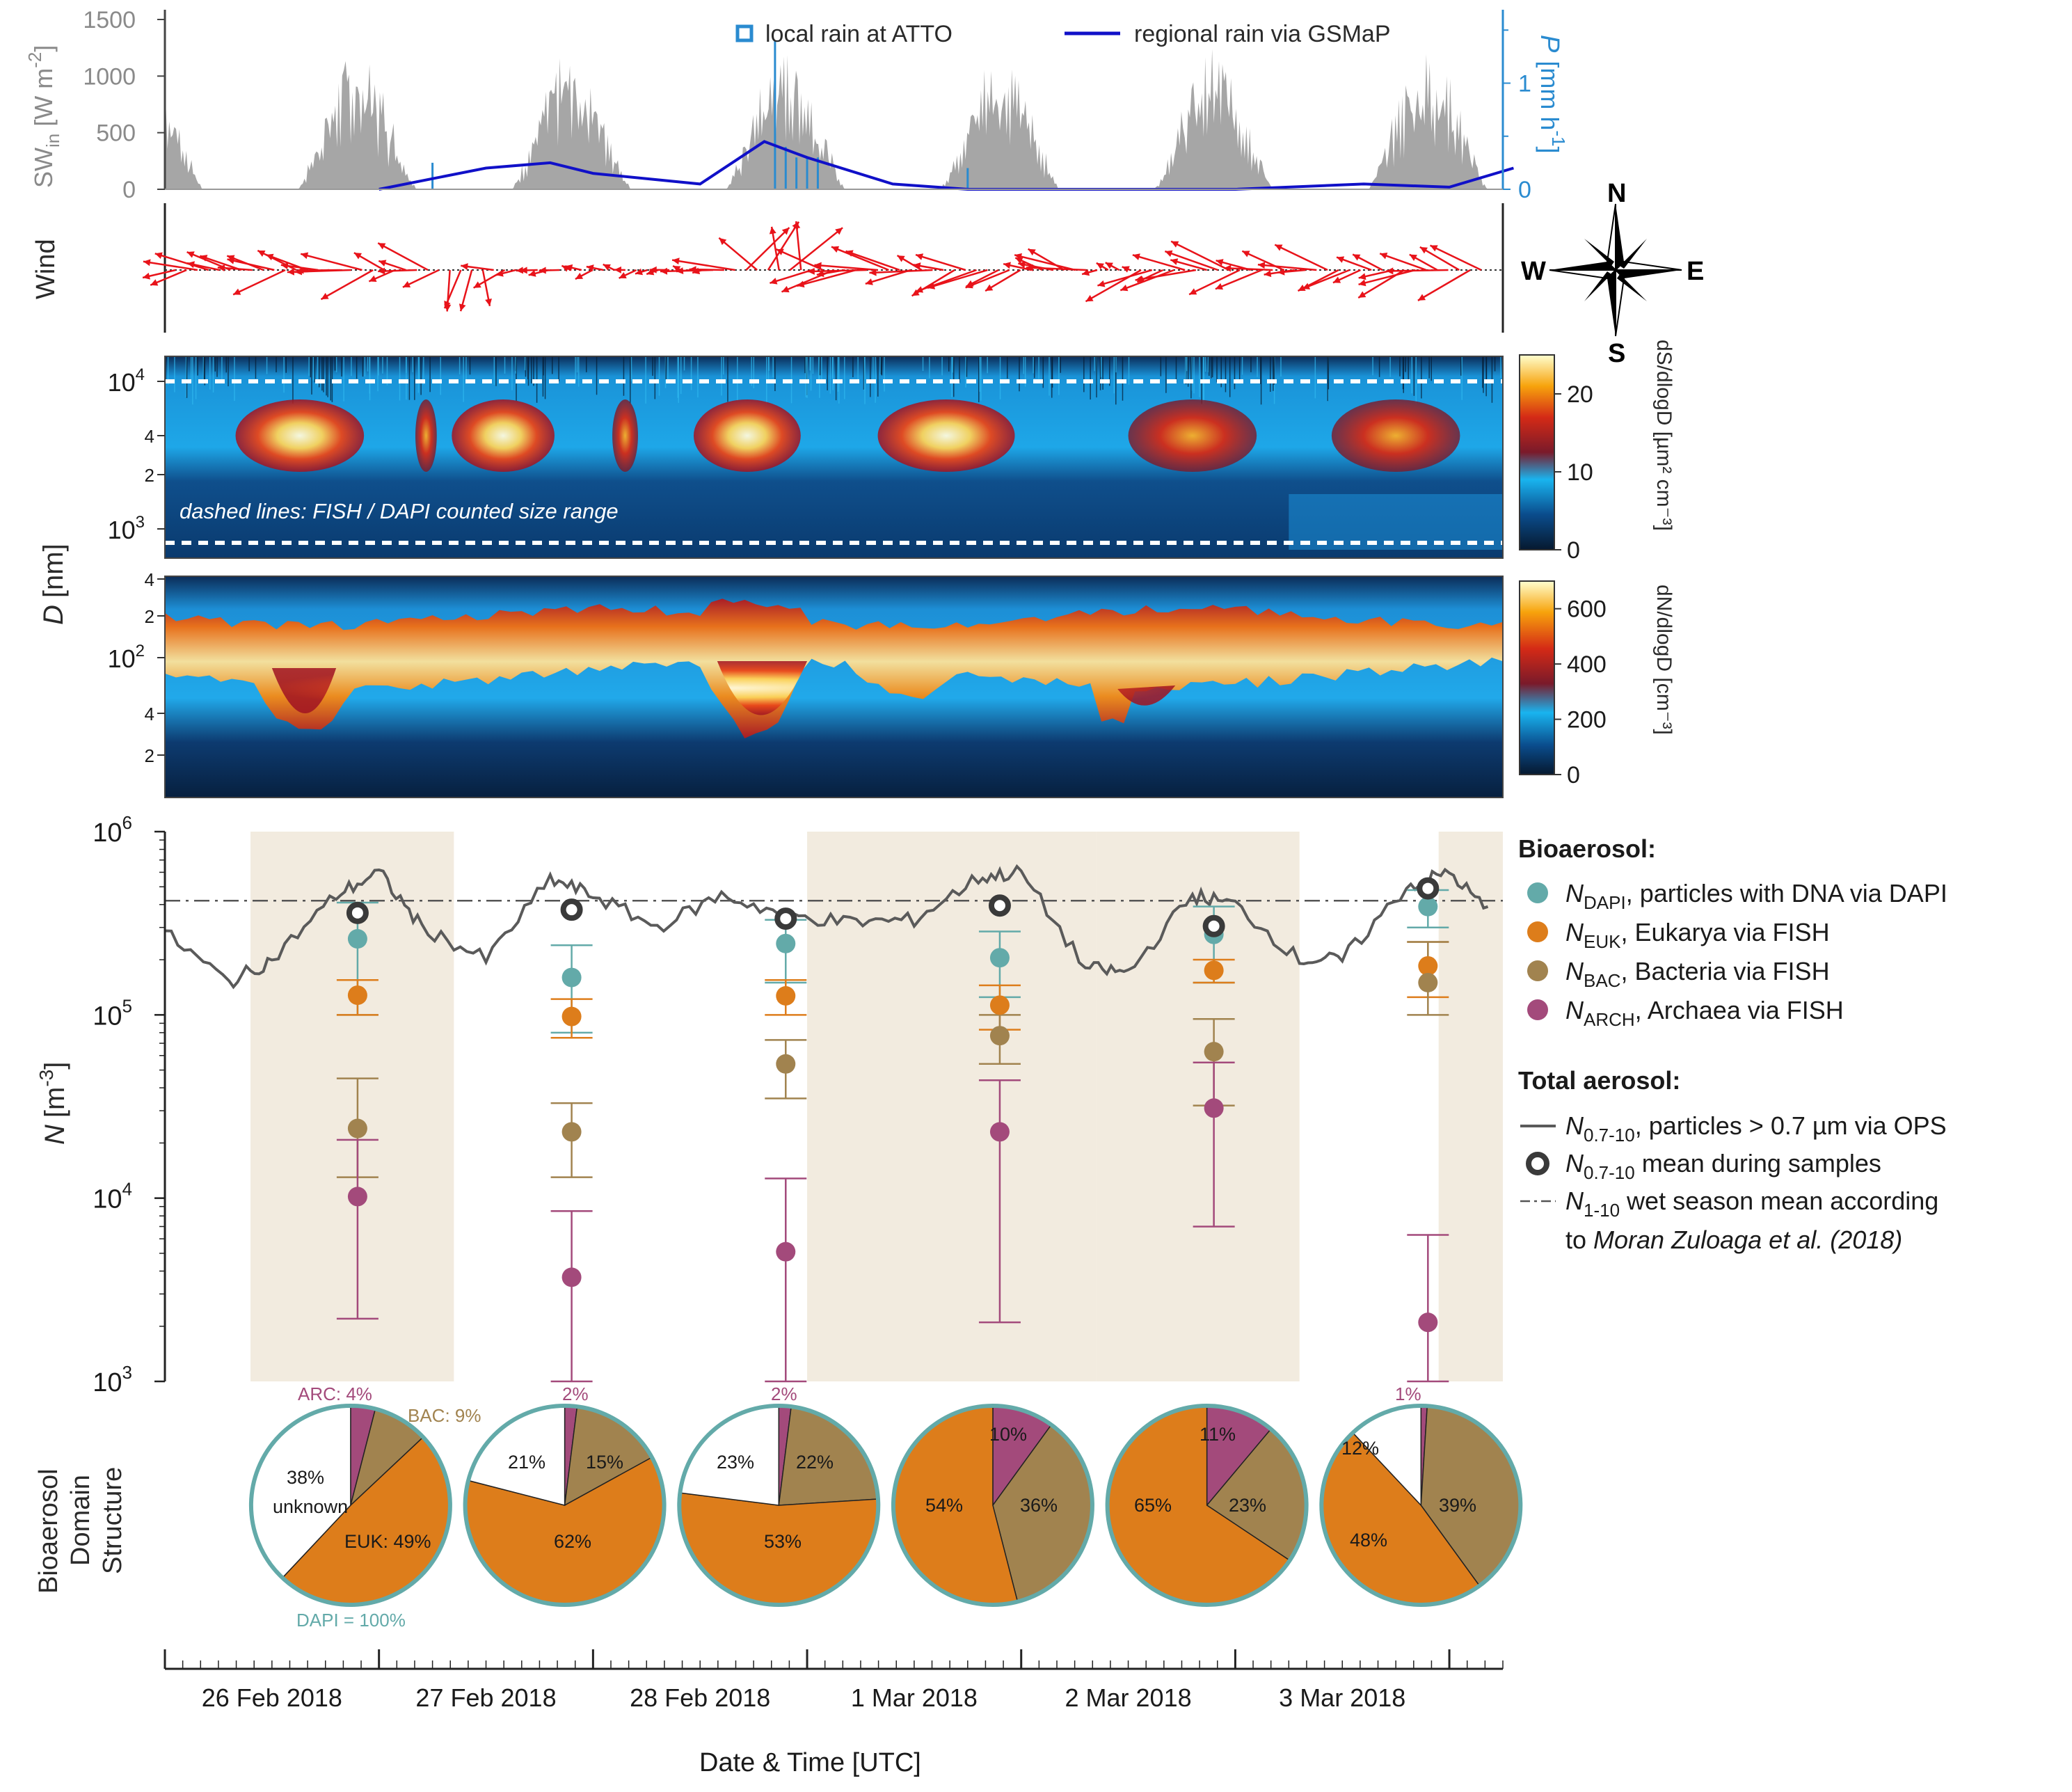 Image resolution: width=2072 pixels, height=1792 pixels. I want to click on legend-bio-title: Bioaerosol:, so click(1587, 848).